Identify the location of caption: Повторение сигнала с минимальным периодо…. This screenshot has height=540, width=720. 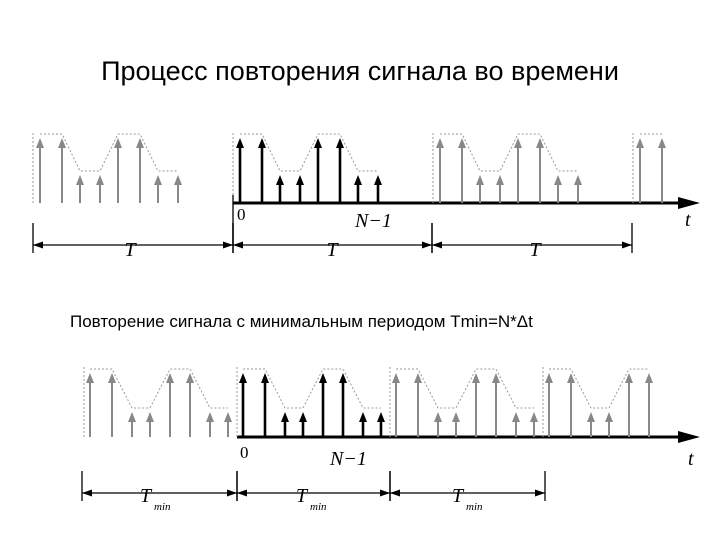
(301, 321).